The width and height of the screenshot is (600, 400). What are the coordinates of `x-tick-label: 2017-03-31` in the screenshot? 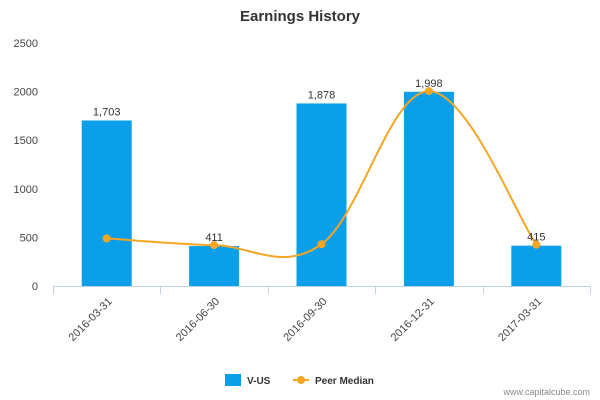 It's located at (520, 320).